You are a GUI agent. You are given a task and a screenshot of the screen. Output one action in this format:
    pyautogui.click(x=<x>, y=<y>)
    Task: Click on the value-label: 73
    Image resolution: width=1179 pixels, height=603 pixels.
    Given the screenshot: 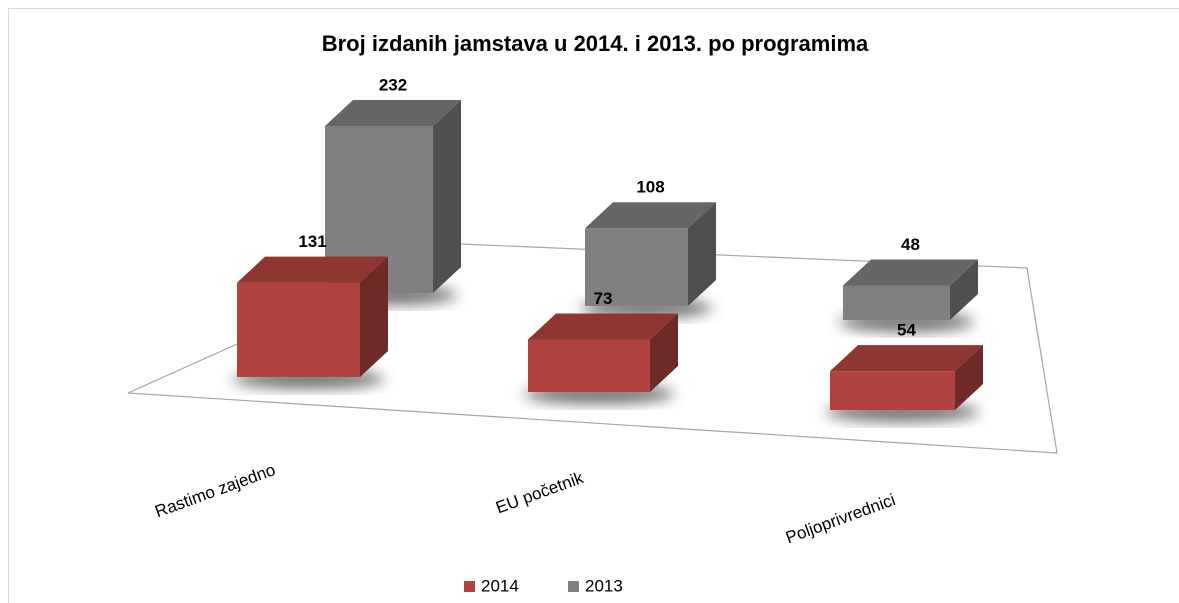 What is the action you would take?
    pyautogui.click(x=603, y=298)
    